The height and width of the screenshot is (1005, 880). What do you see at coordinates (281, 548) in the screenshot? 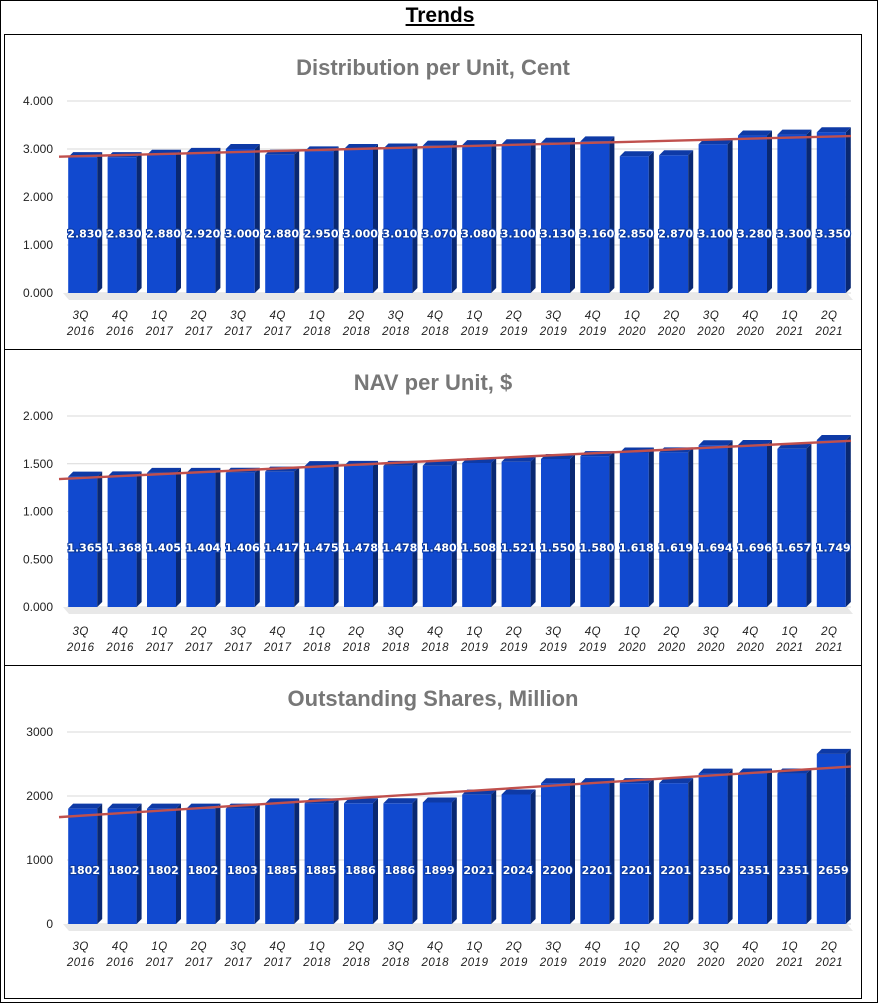
I see `data-label: 1.417` at bounding box center [281, 548].